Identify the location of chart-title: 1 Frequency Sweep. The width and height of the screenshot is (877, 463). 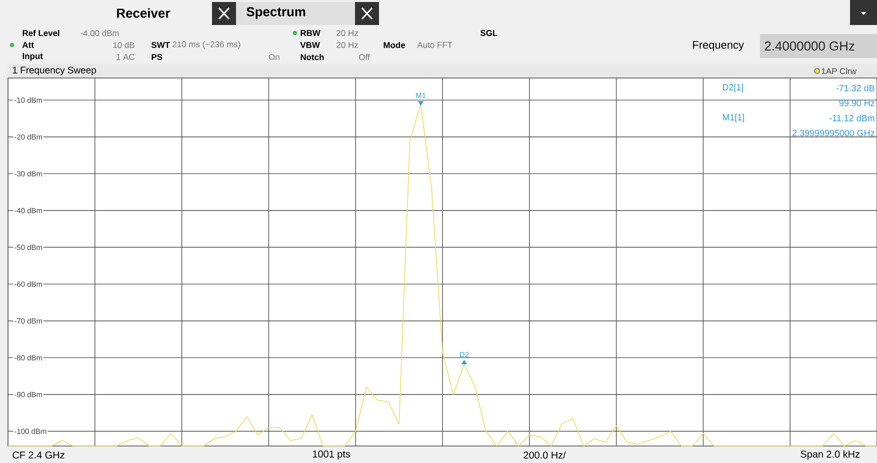
(54, 71).